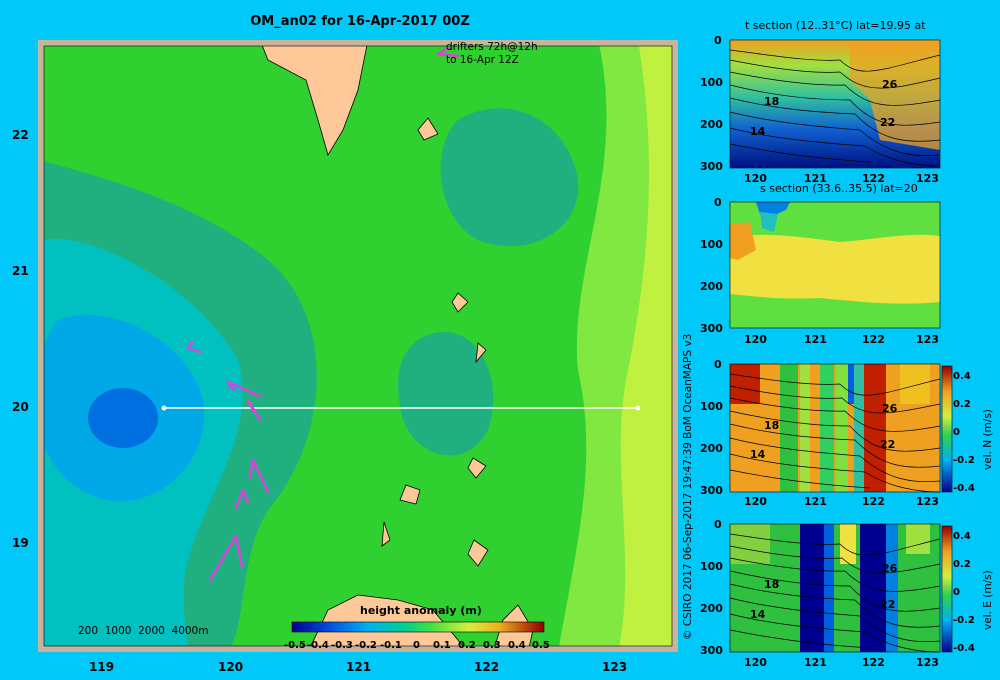  I want to click on temperature-section, so click(835, 104).